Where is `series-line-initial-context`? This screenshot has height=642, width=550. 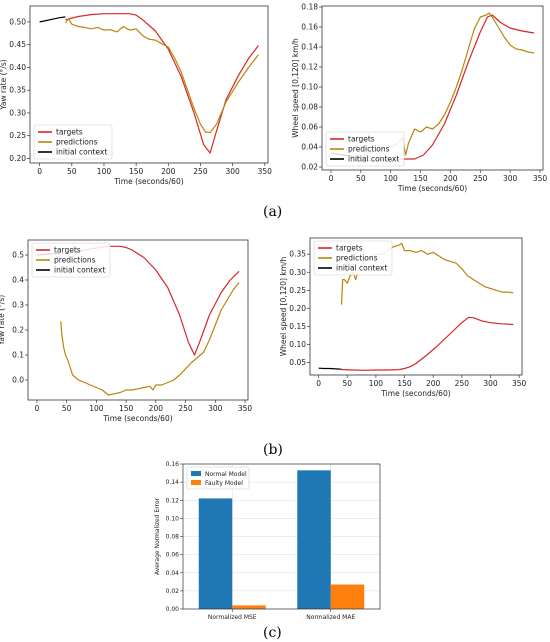
series-line-initial-context is located at coordinates (330, 368).